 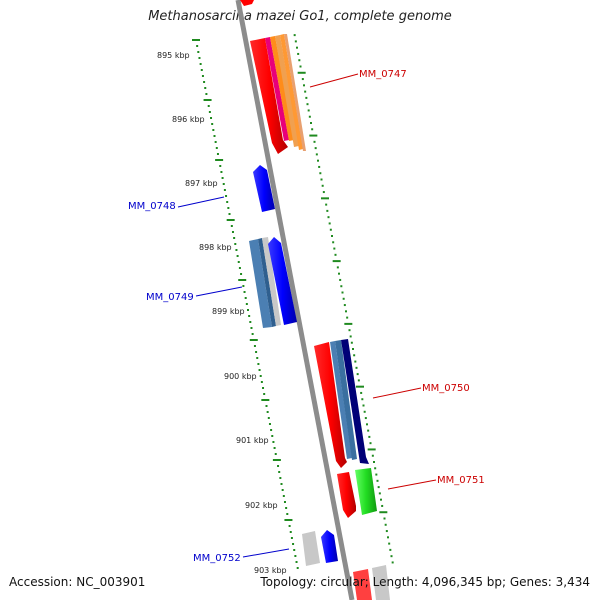 I want to click on gene-label-mm0752: MM_0752, so click(x=217, y=558).